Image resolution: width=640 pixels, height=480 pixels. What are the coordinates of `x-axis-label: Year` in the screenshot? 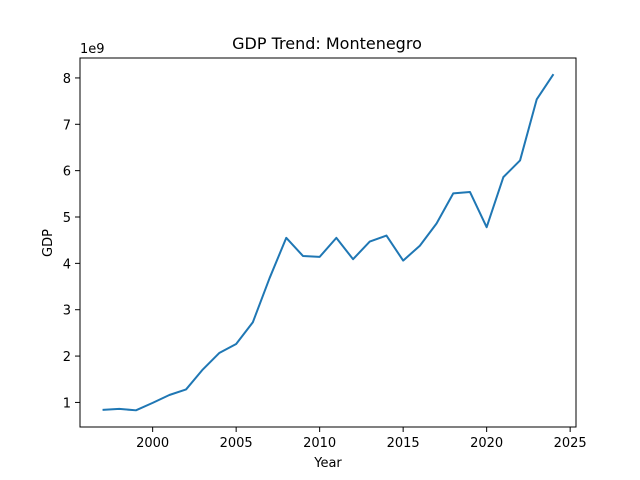 It's located at (327, 463).